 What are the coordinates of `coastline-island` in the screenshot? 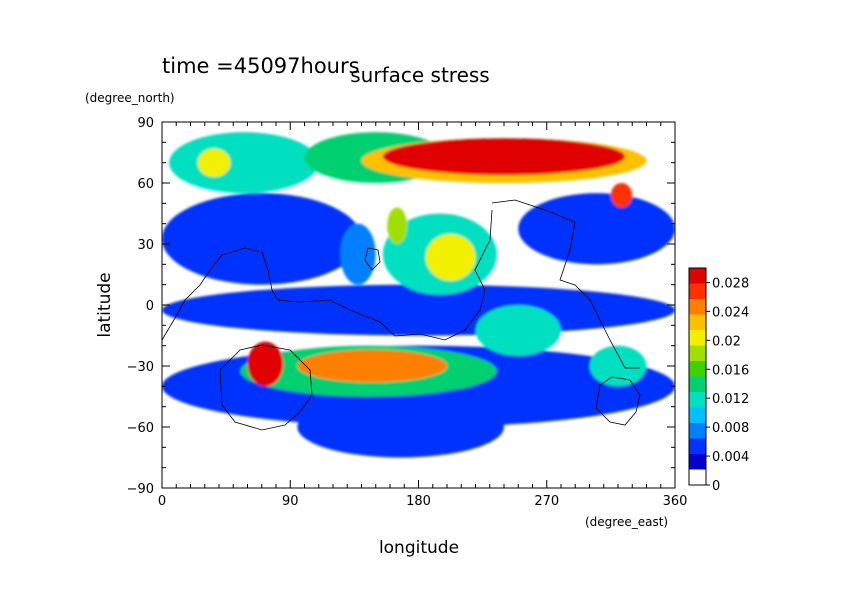 It's located at (372, 259).